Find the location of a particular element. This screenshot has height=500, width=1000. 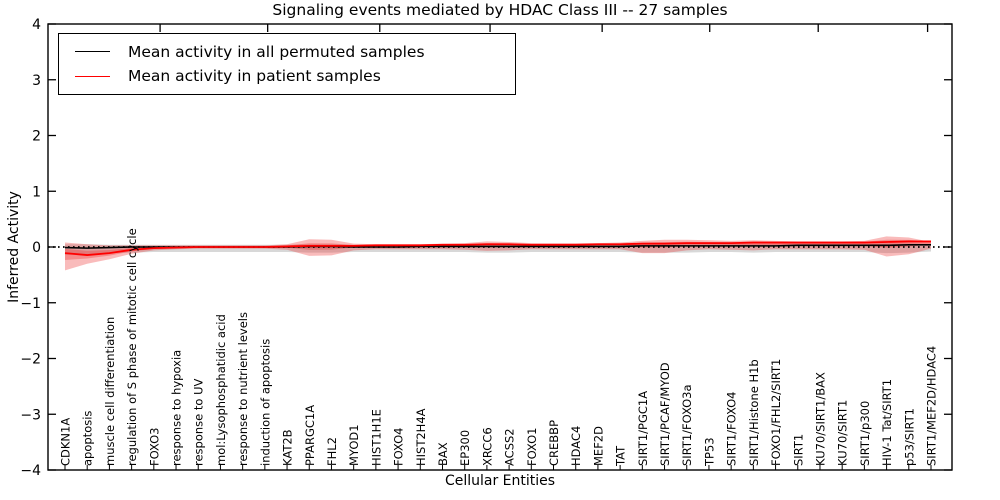

patient-mean-line is located at coordinates (497, 248).